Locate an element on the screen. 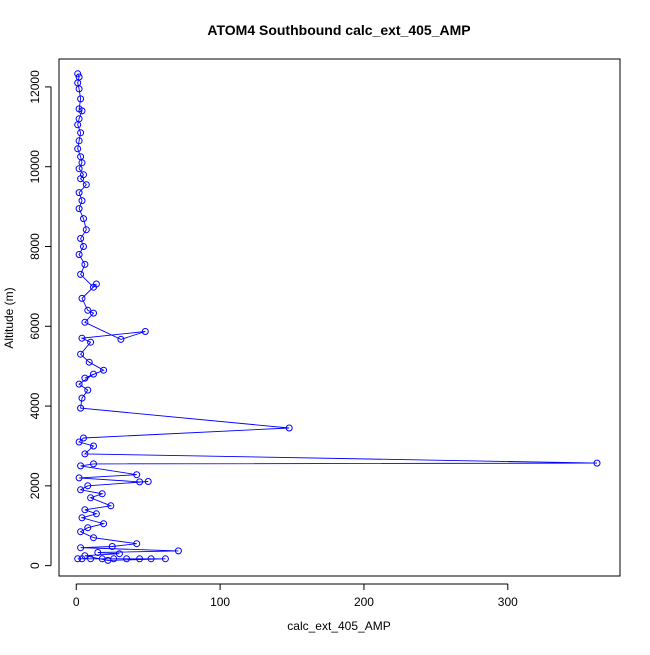  y-tick-label: 12000 is located at coordinates (35, 87).